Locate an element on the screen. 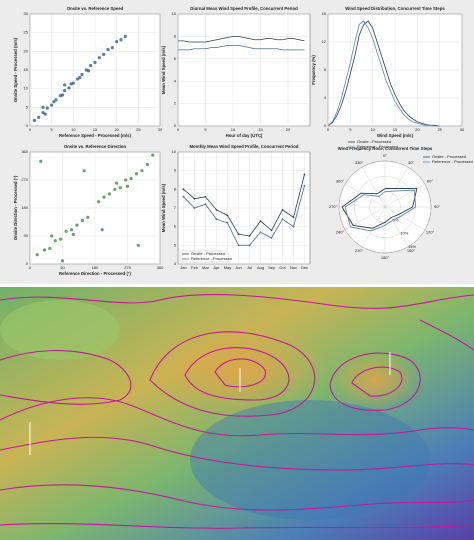 This screenshot has height=540, width=474. terrain-low is located at coordinates (310, 460).